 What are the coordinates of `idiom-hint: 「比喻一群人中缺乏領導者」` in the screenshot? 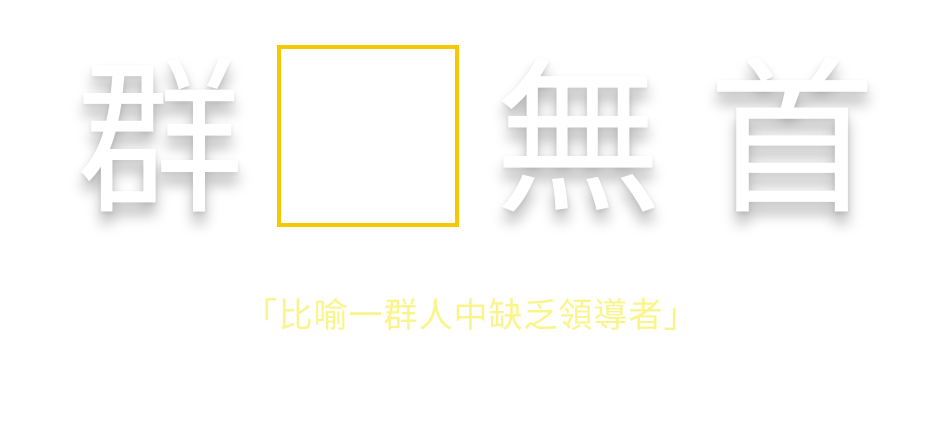 It's located at (471, 316).